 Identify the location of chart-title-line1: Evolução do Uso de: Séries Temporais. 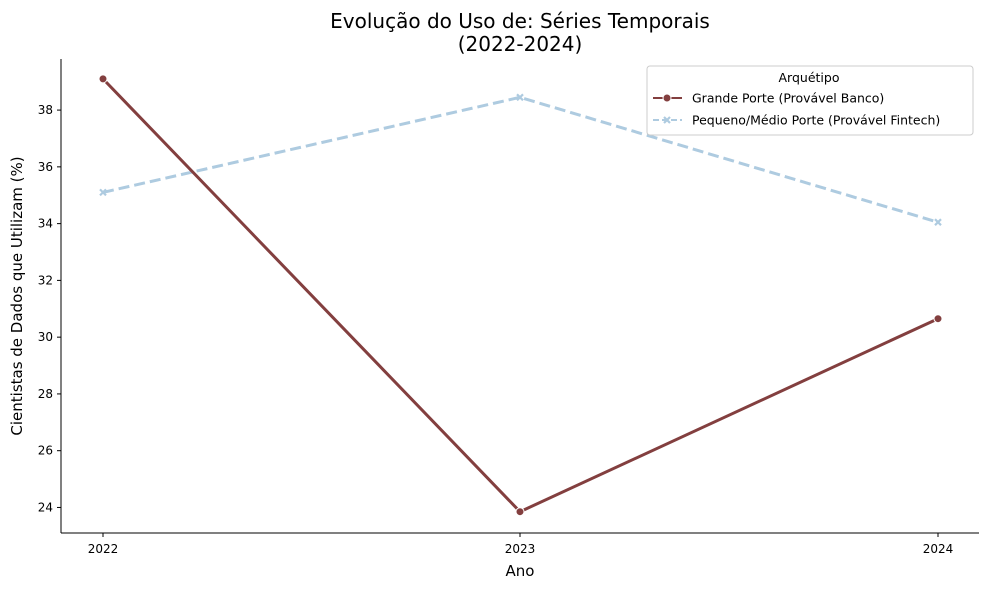
(520, 21).